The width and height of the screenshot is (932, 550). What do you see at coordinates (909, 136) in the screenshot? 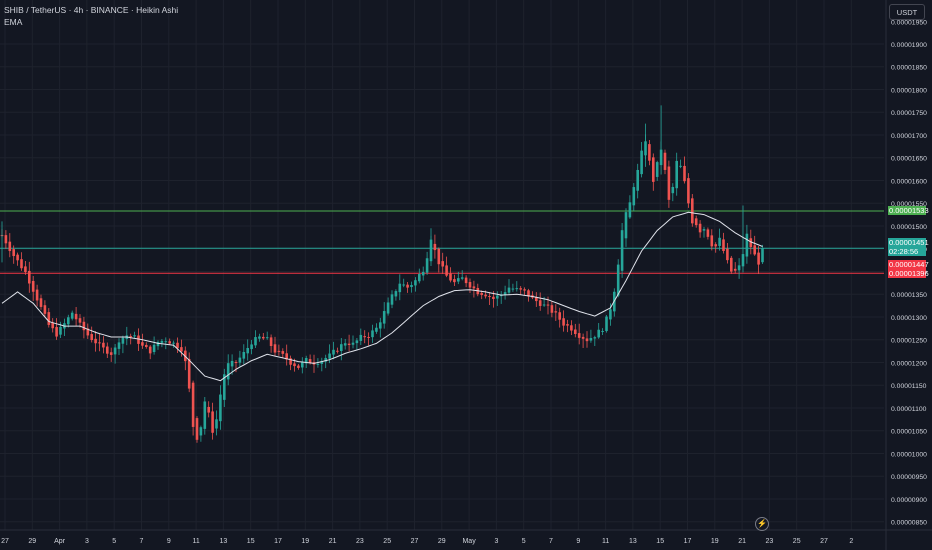
I see `y-tick-label: 0.00001700` at bounding box center [909, 136].